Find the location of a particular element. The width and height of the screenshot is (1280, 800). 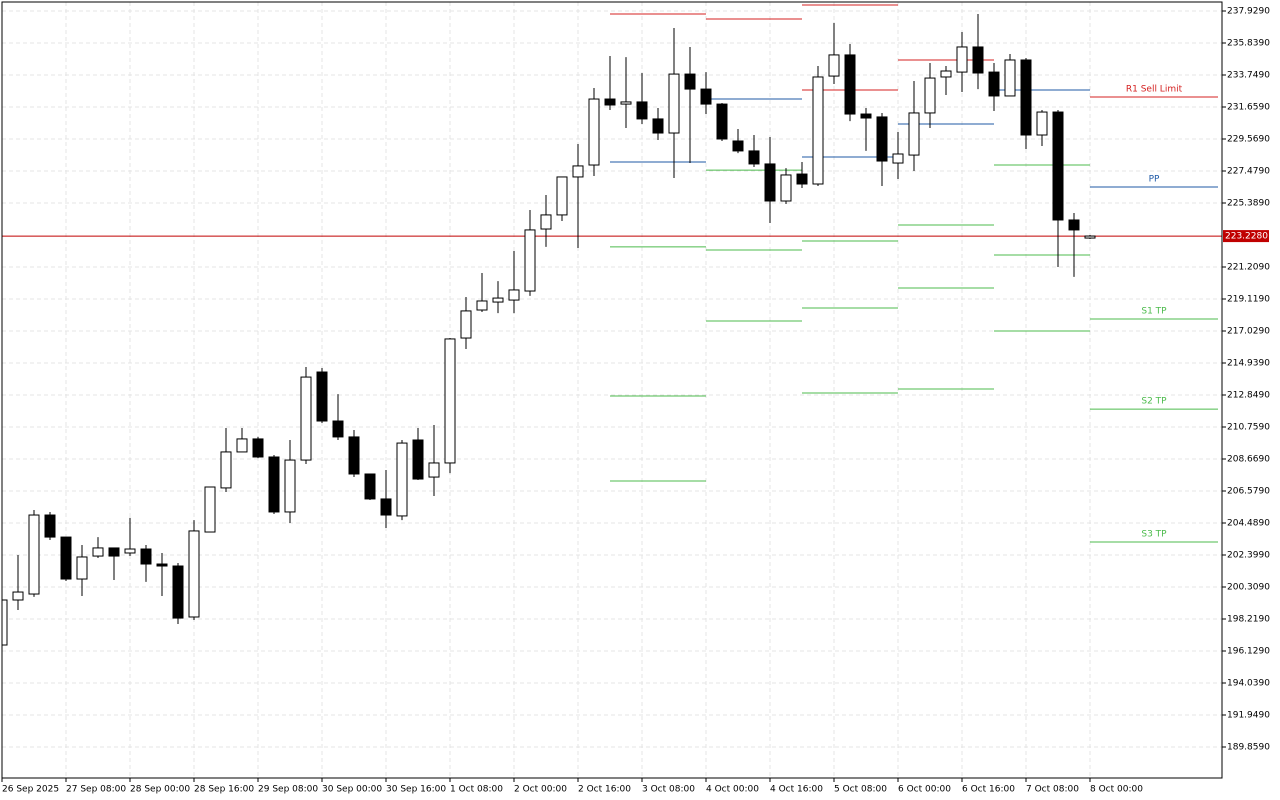

x-tick-label: 28 Sep 16:00 is located at coordinates (224, 790).